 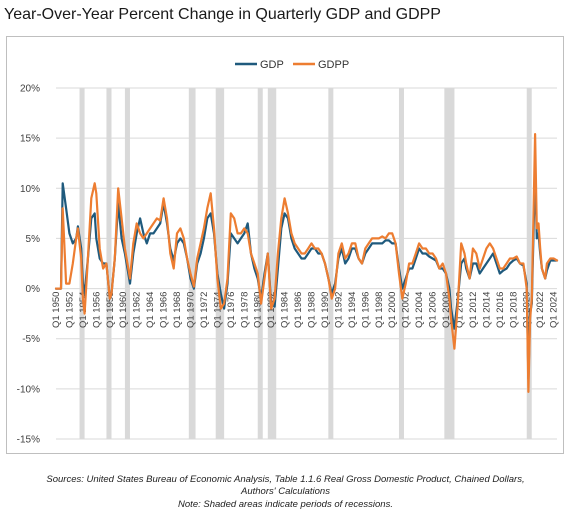 What do you see at coordinates (56, 310) in the screenshot?
I see `x-tick-label: Q1 1950` at bounding box center [56, 310].